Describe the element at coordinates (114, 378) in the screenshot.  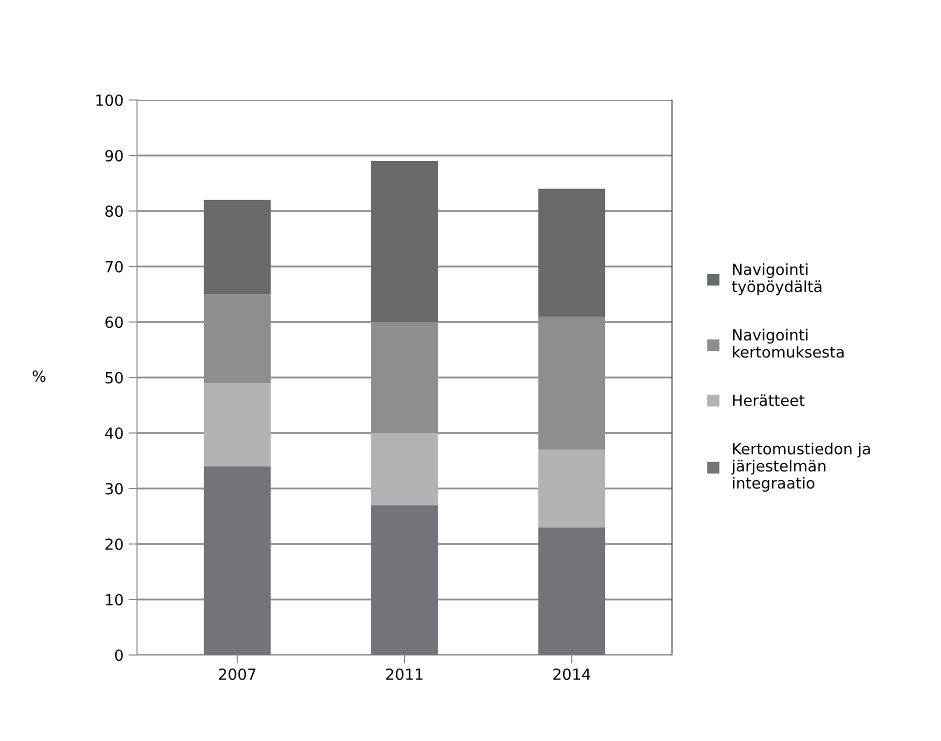
I see `y-tick-label: 50` at that location.